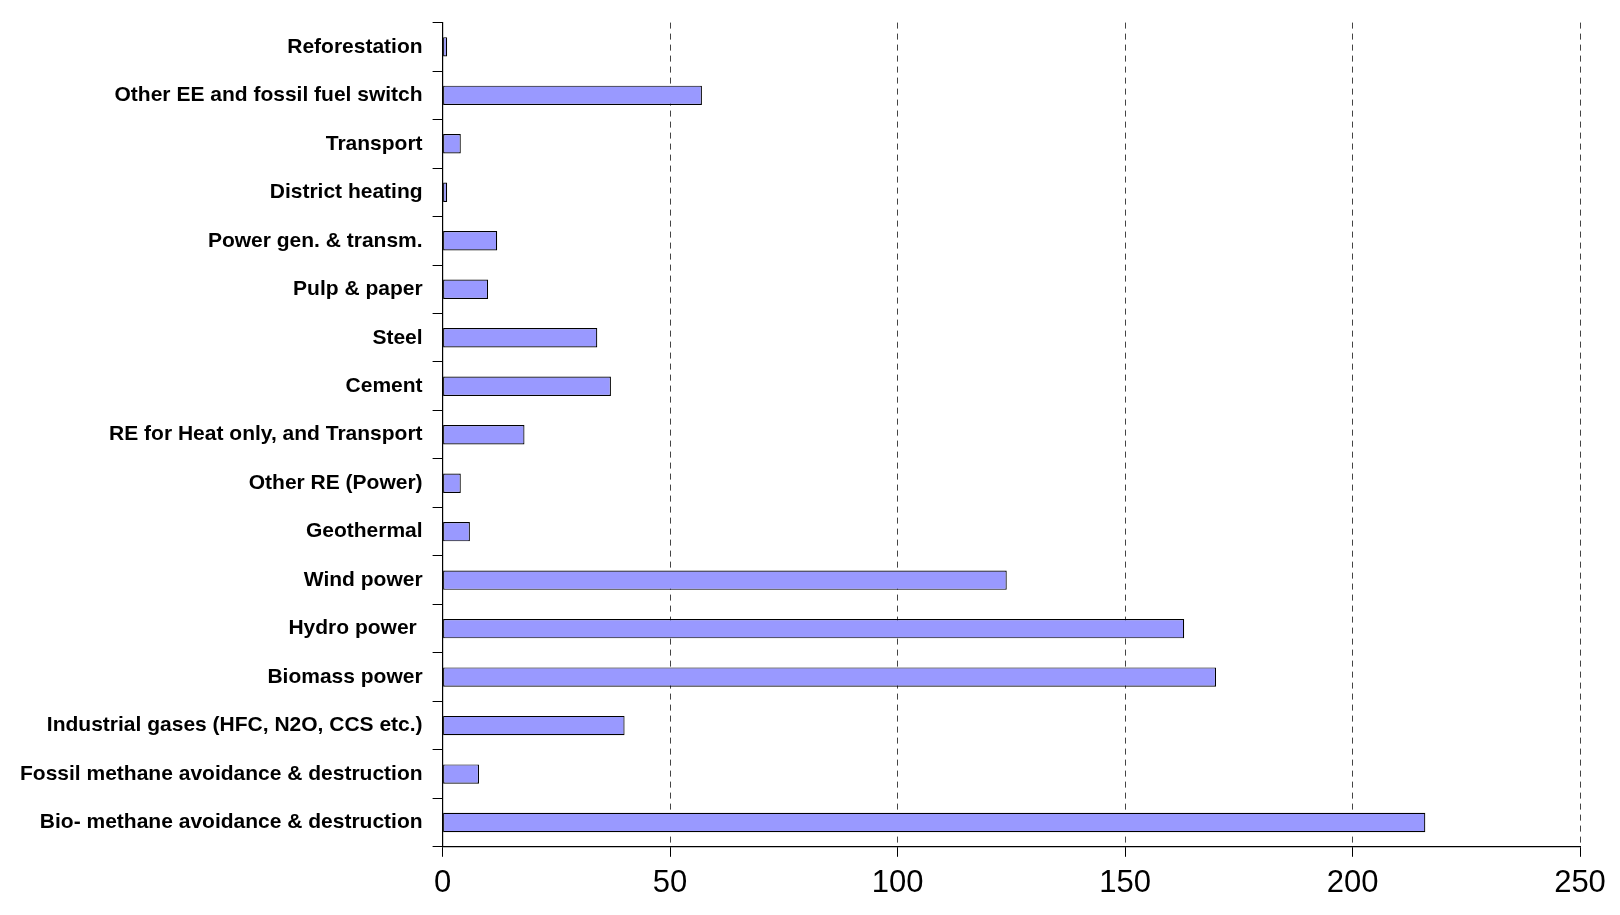 The image size is (1620, 915). I want to click on y-tick-label: Industrial gases (HFC, N2O, CCS etc.), so click(234, 724).